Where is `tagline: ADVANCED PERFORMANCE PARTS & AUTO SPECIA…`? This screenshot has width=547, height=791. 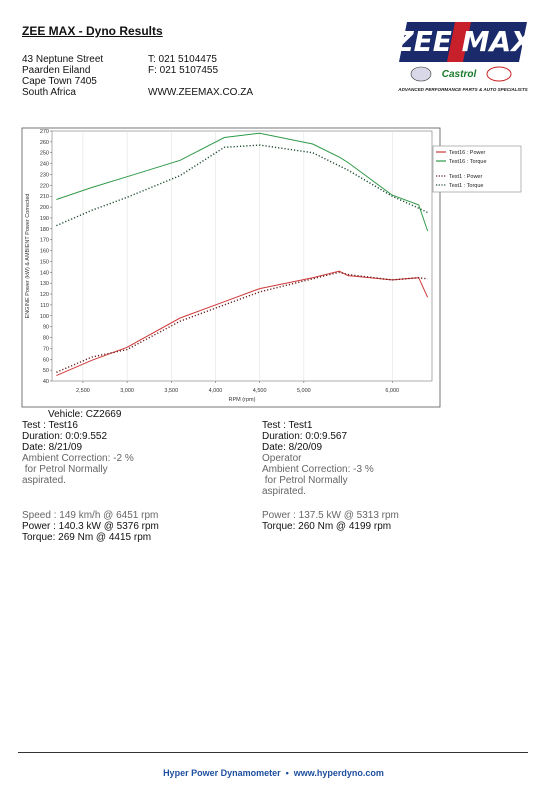 tagline: ADVANCED PERFORMANCE PARTS & AUTO SPECIA… is located at coordinates (462, 89).